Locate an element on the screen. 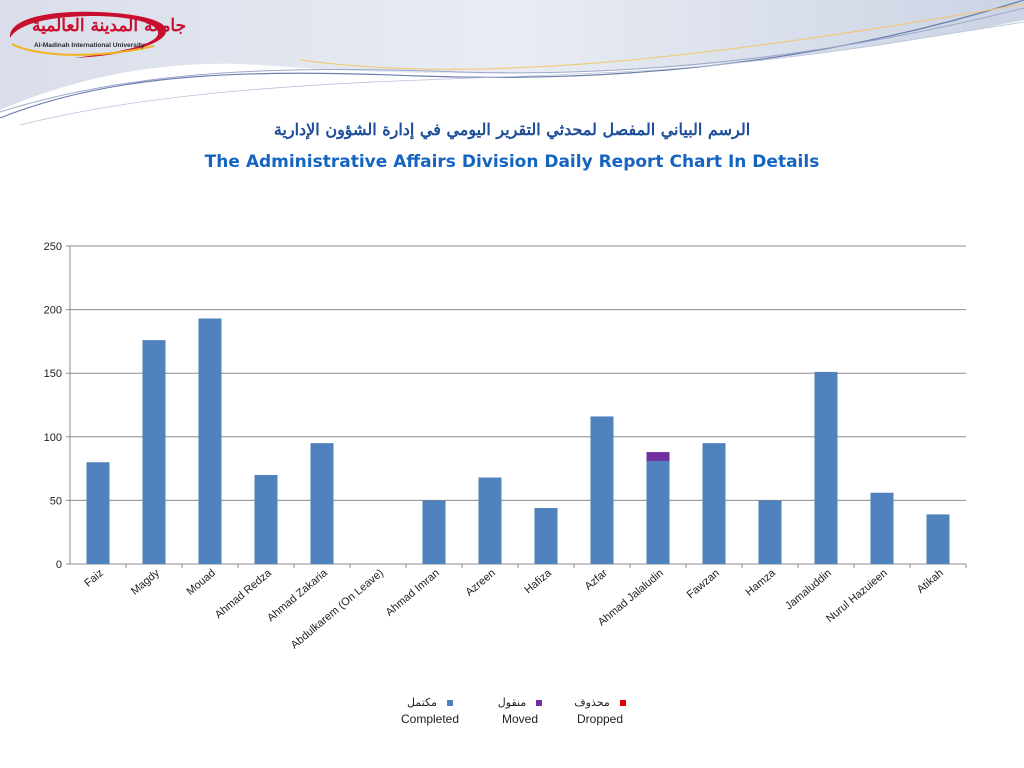 Image resolution: width=1024 pixels, height=768 pixels. x-tick-label: Nurul Hazuieen is located at coordinates (857, 596).